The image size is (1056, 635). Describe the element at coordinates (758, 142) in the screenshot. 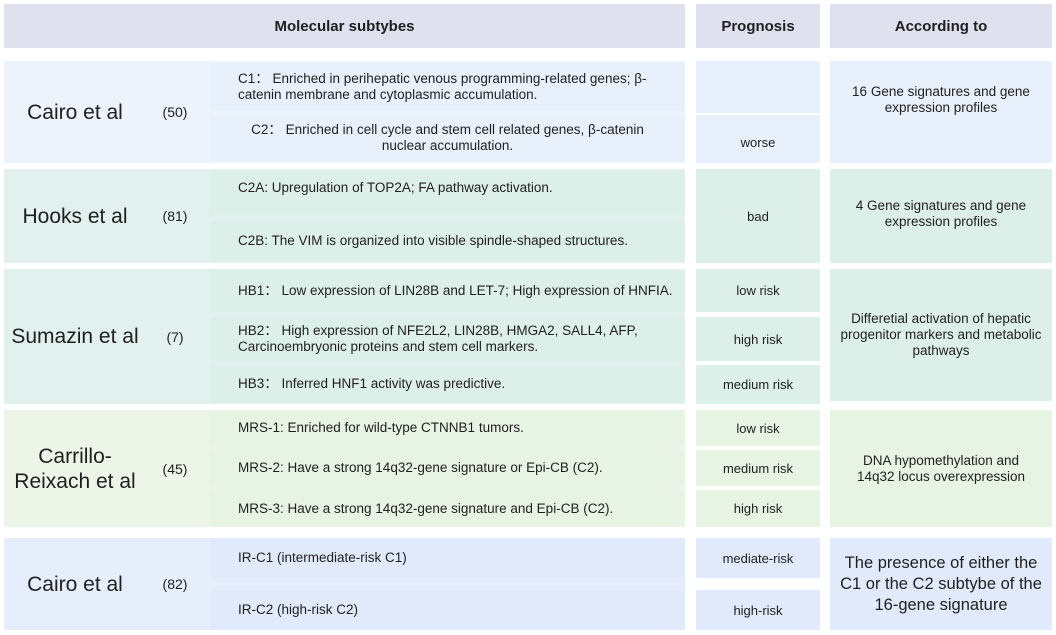

I see `prognosis-text: worse` at that location.